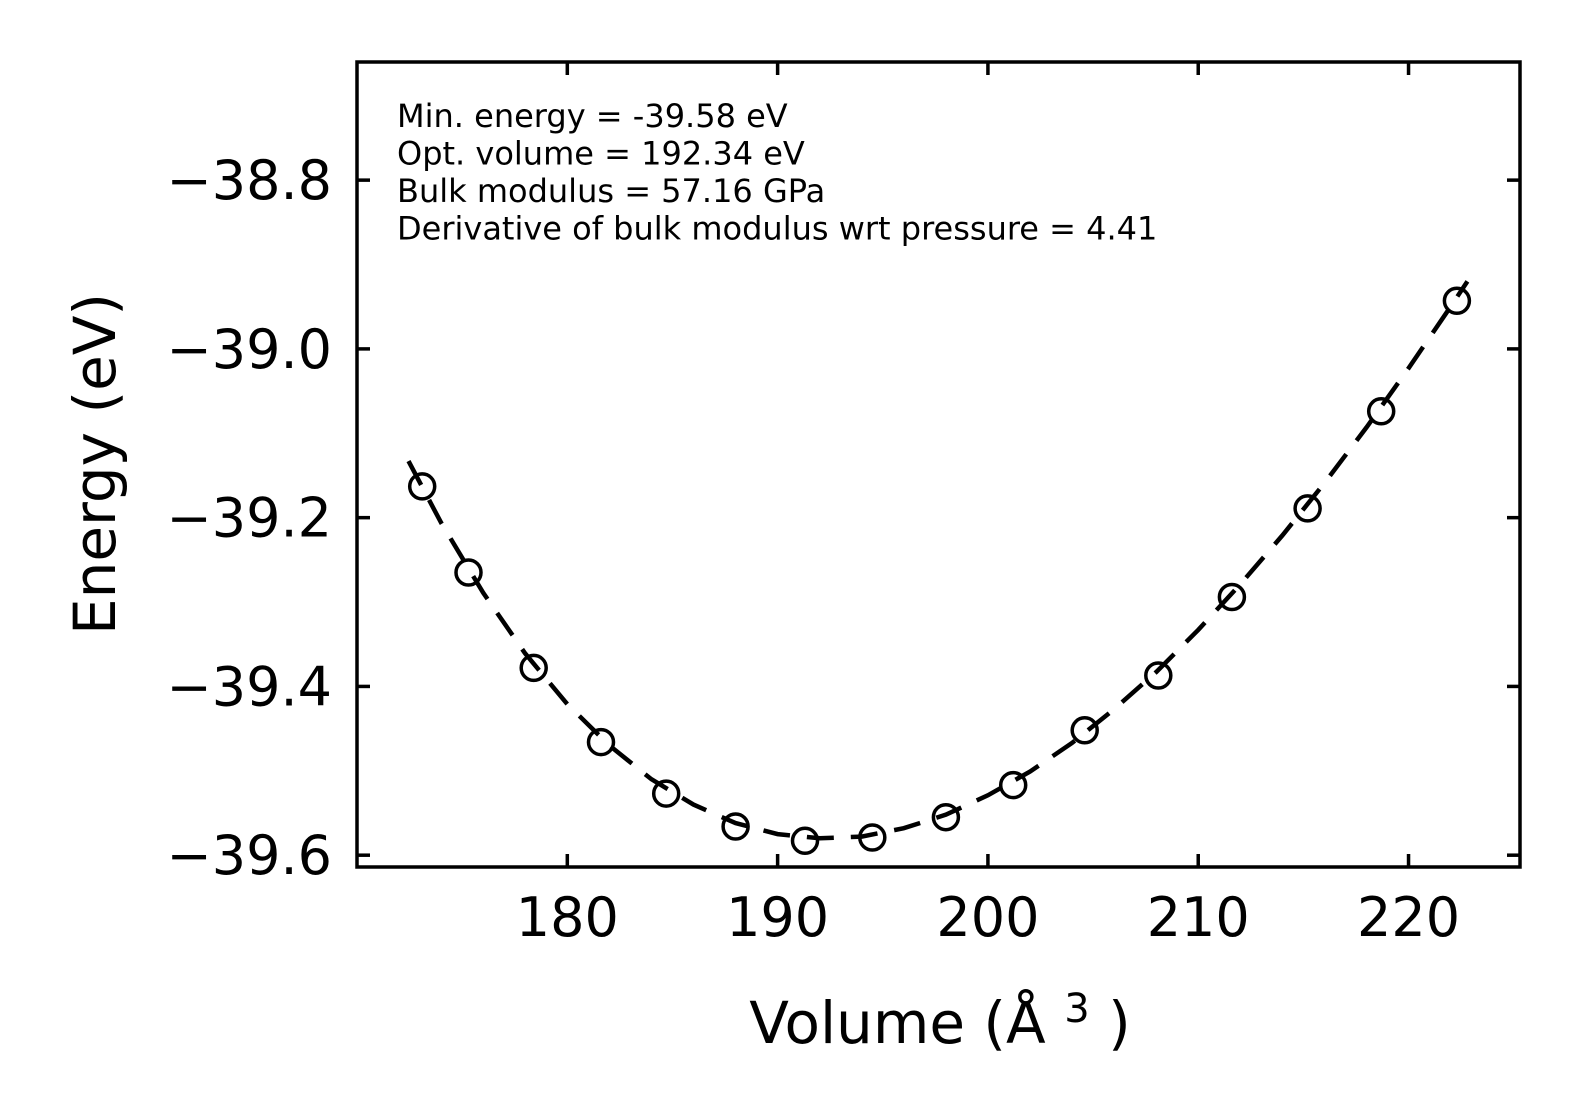 This screenshot has width=1580, height=1114. Describe the element at coordinates (987, 917) in the screenshot. I see `x-tick-label: 200` at that location.